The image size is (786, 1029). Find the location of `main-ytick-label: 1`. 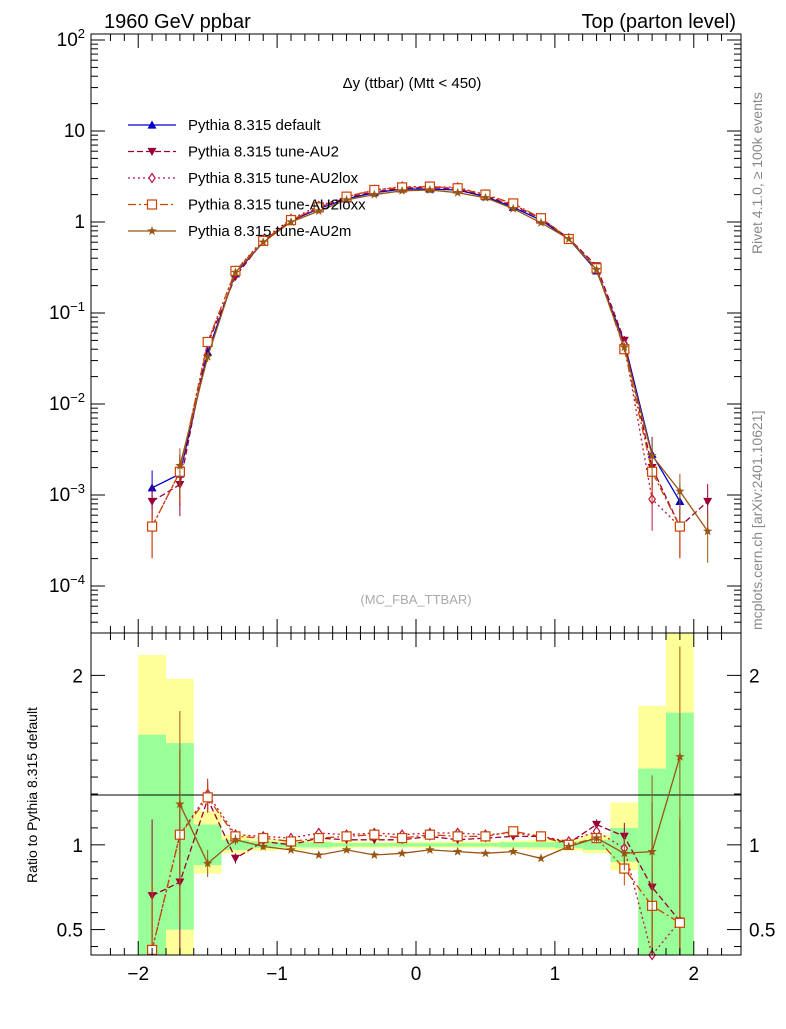

main-ytick-label: 1 is located at coordinates (79, 222).